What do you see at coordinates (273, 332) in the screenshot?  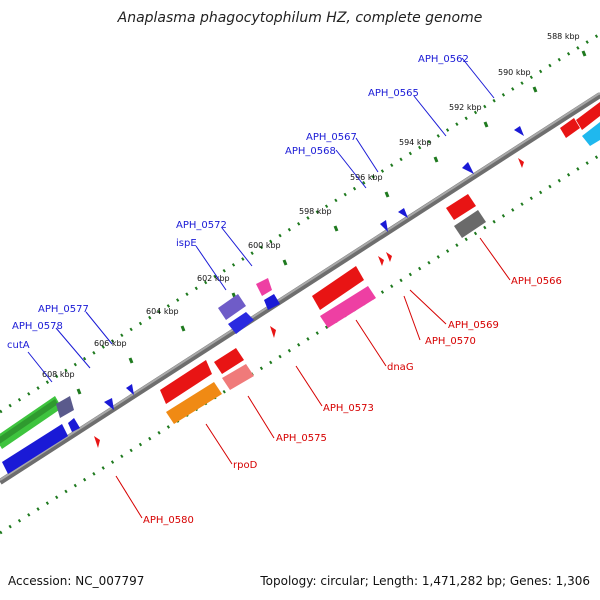 I see `gene-reverse-arrow-b` at bounding box center [273, 332].